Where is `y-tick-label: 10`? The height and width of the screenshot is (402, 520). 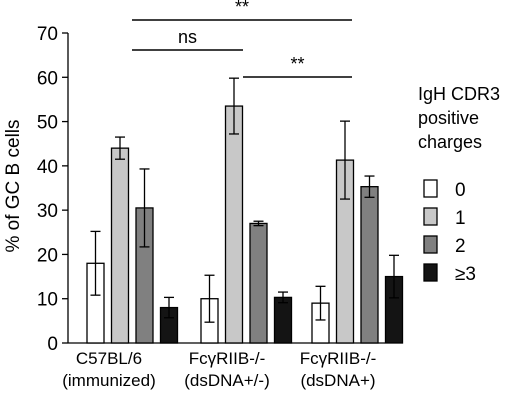
y-tick-label: 10 is located at coordinates (47, 300).